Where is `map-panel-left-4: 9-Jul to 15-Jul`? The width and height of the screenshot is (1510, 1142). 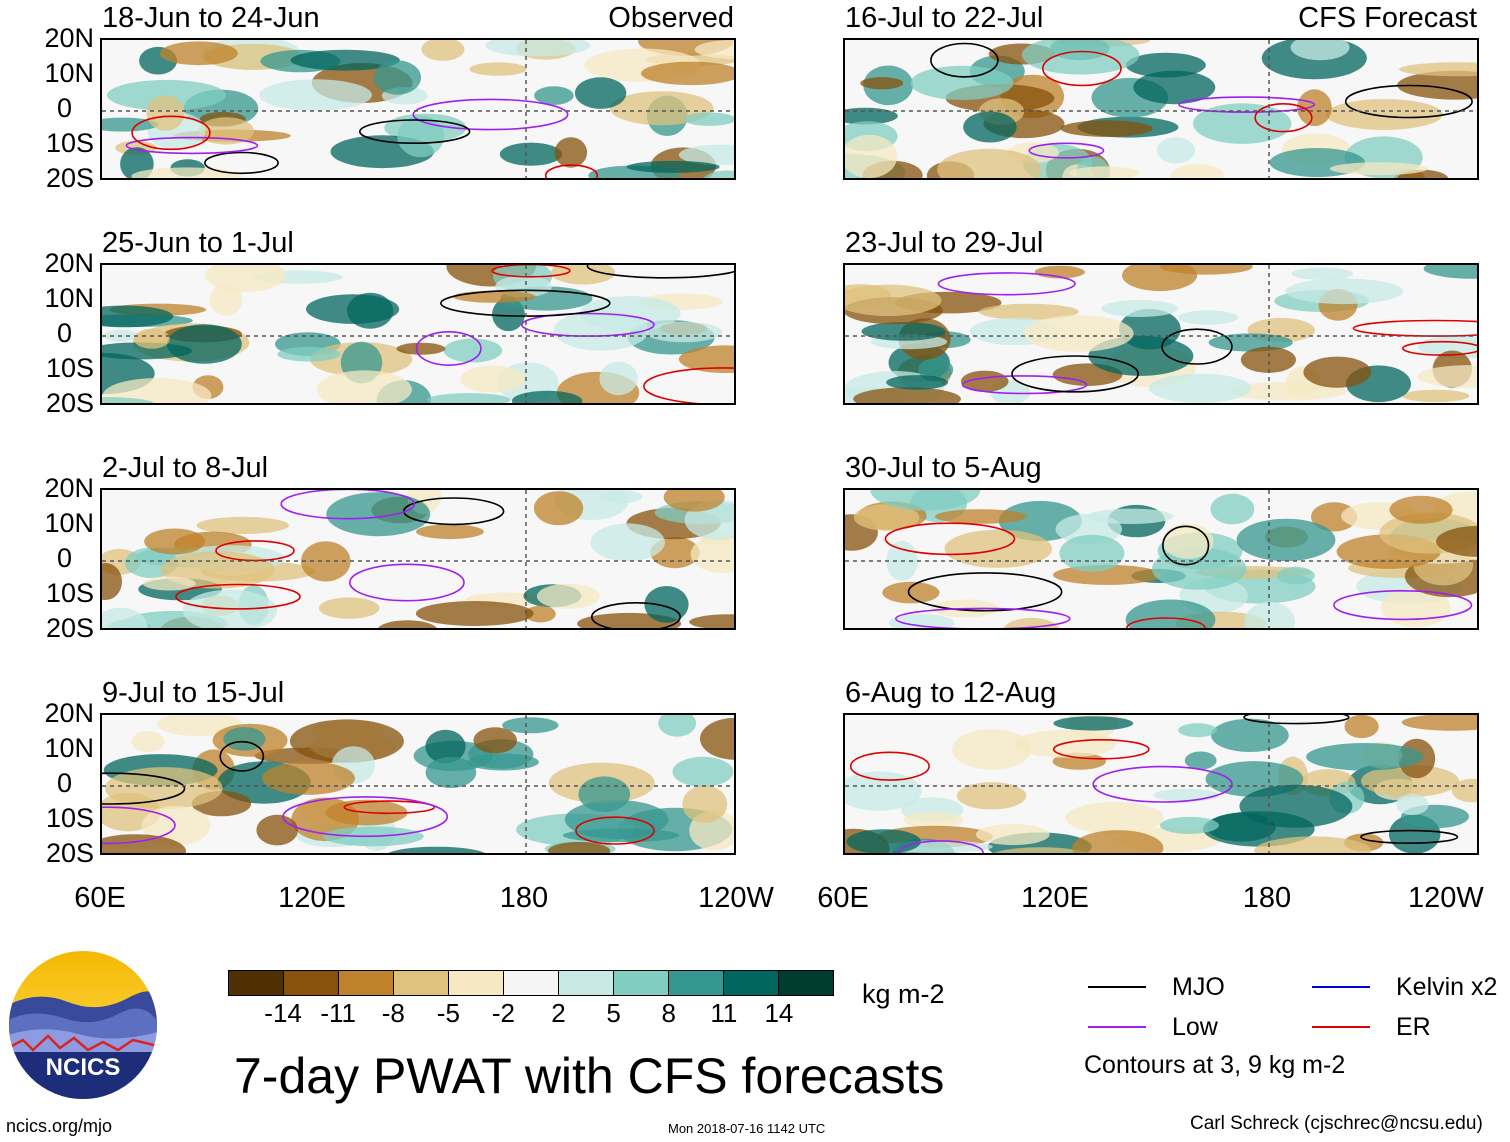 map-panel-left-4: 9-Jul to 15-Jul is located at coordinates (418, 765).